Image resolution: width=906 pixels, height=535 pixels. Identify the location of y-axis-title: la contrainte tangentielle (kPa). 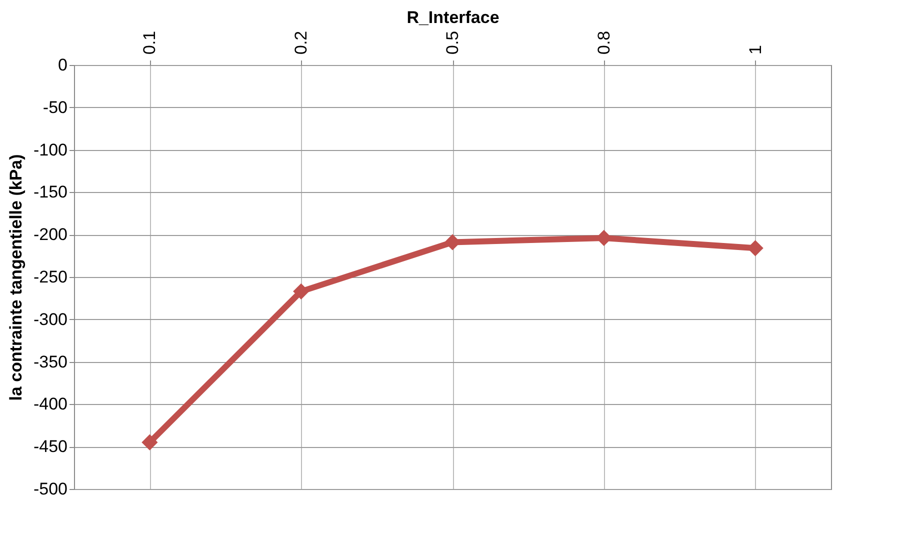
(16, 277).